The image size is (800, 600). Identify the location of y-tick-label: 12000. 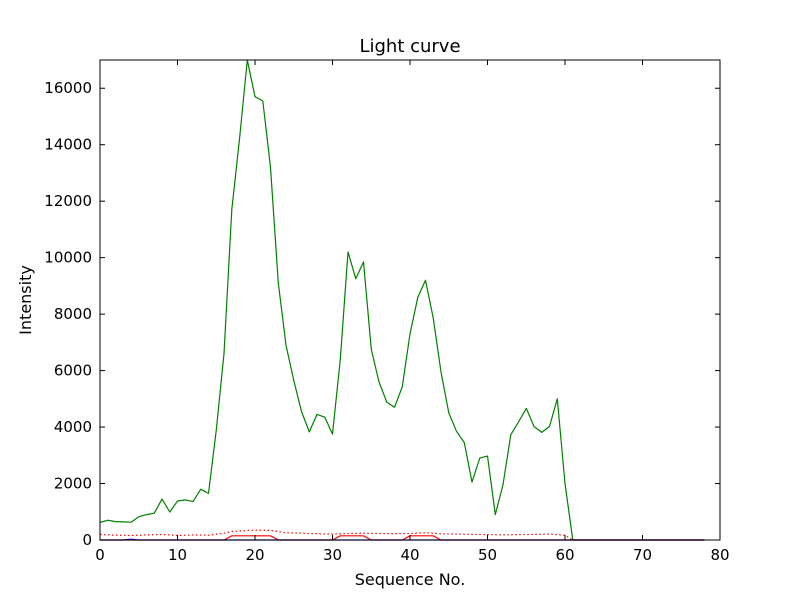
(68, 201).